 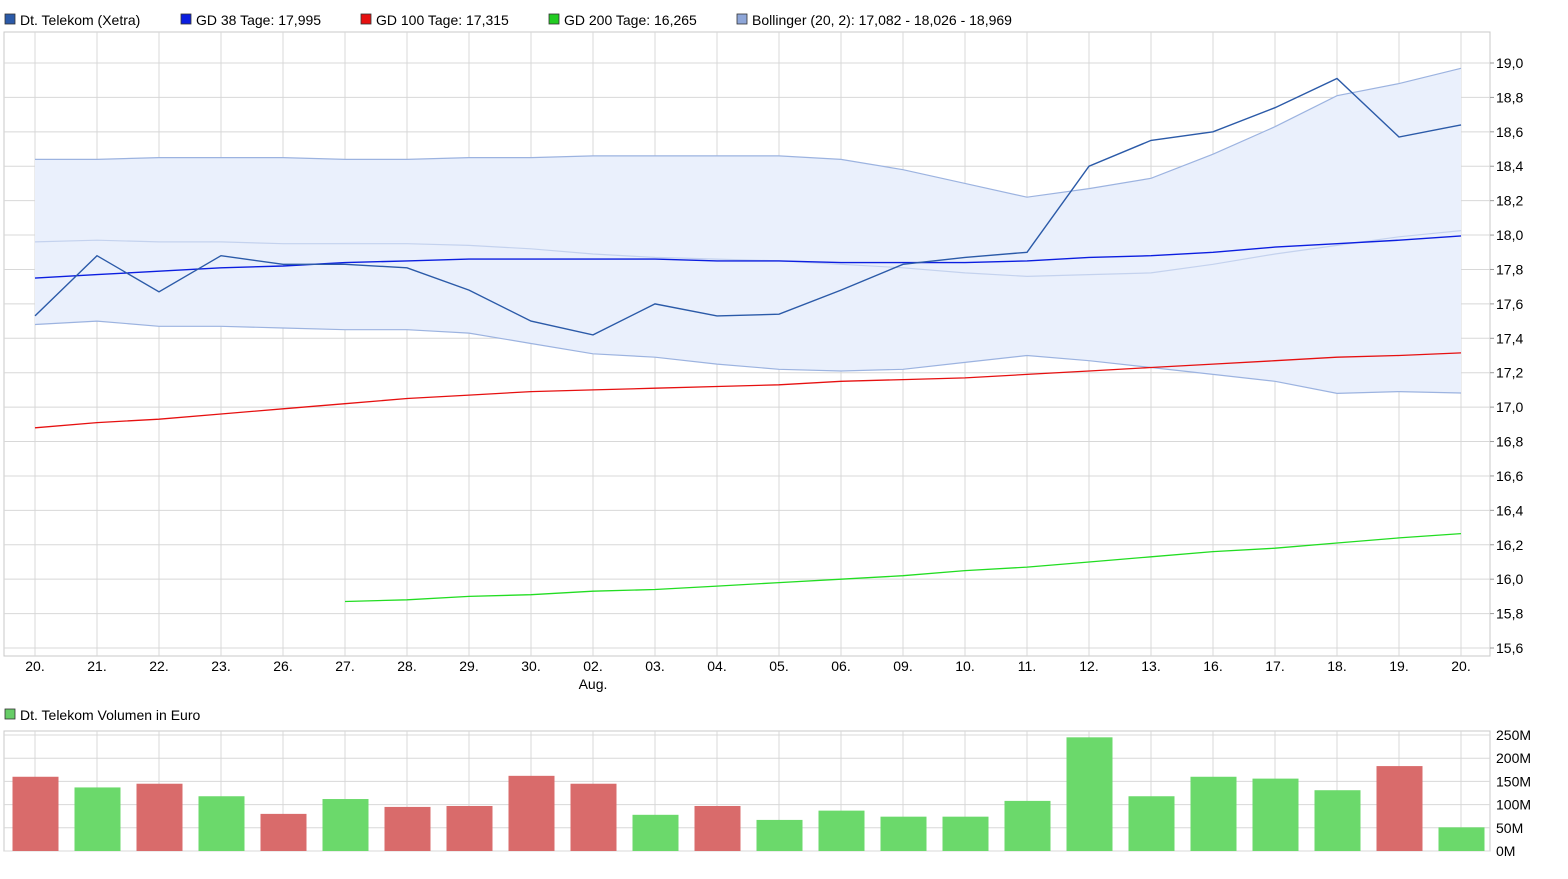 I want to click on x-tick-label: 03., so click(x=654, y=666).